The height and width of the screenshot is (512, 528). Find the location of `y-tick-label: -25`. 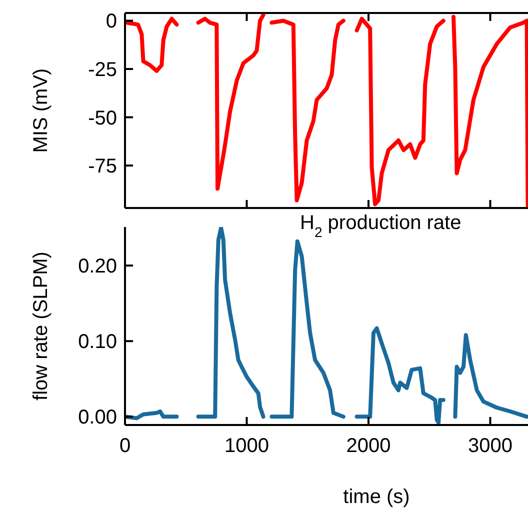

y-tick-label: -25 is located at coordinates (102, 69).